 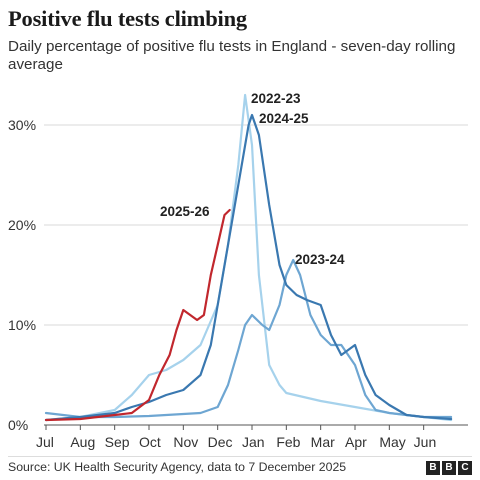 What do you see at coordinates (185, 211) in the screenshot?
I see `series-label-2025-26: 2025-26` at bounding box center [185, 211].